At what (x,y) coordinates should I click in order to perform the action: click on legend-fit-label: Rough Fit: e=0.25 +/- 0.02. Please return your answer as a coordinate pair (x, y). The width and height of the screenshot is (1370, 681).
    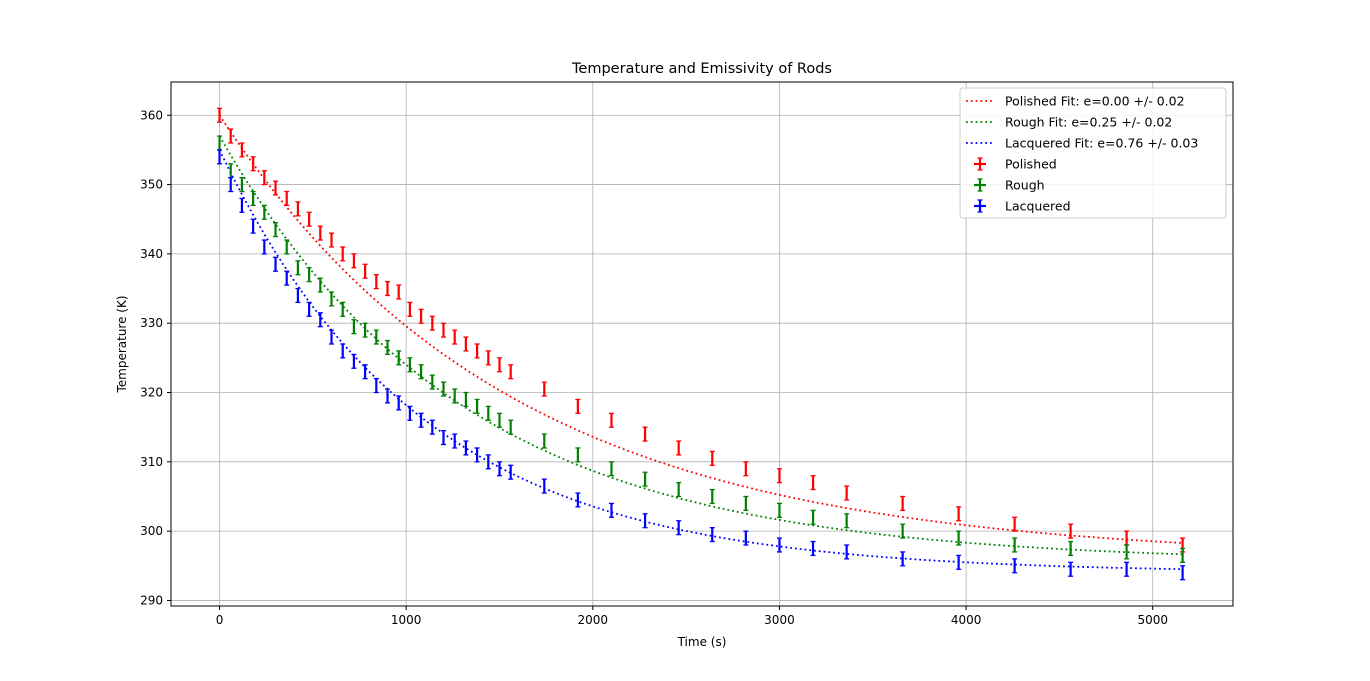
    Looking at the image, I should click on (1088, 122).